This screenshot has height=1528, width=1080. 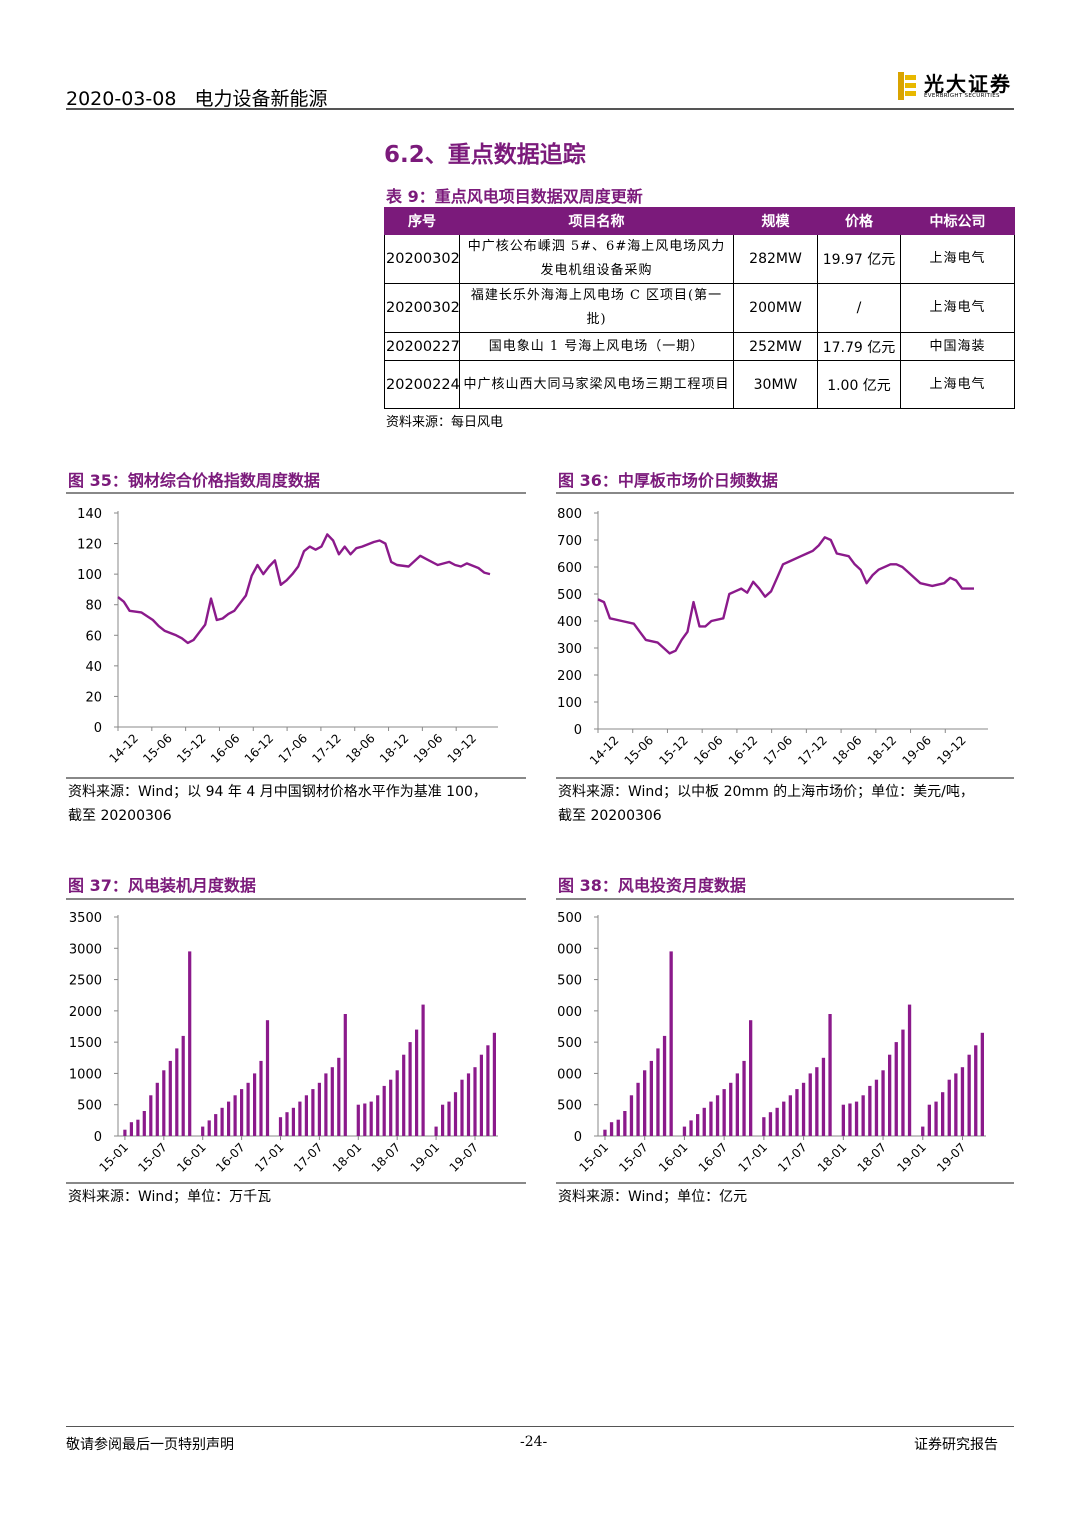 I want to click on y-tick-label: 800, so click(x=569, y=514).